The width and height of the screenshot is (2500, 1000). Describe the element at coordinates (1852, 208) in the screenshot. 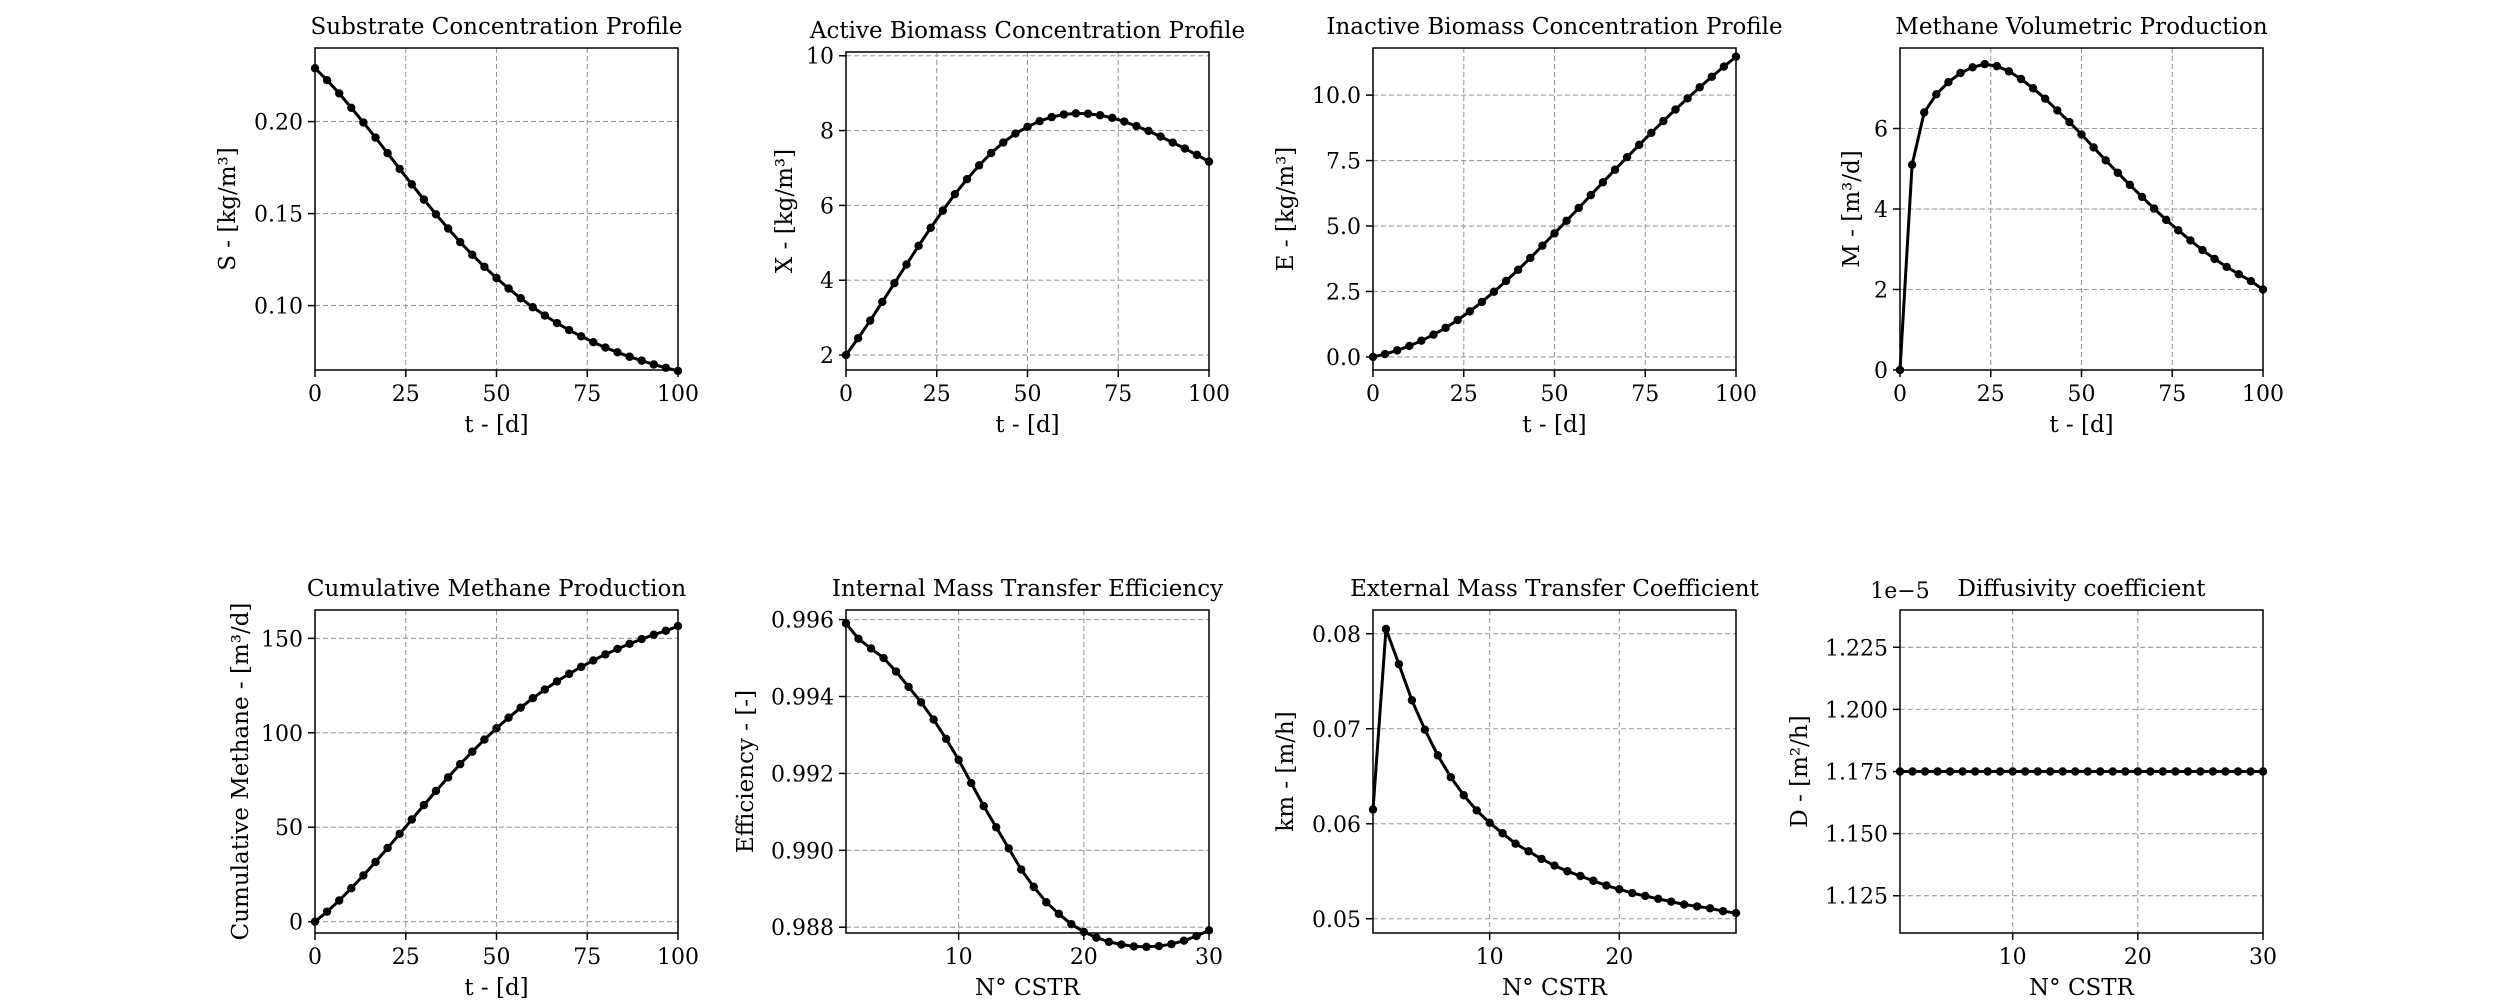

I see `y-axis-label: M - [m³/d]` at that location.